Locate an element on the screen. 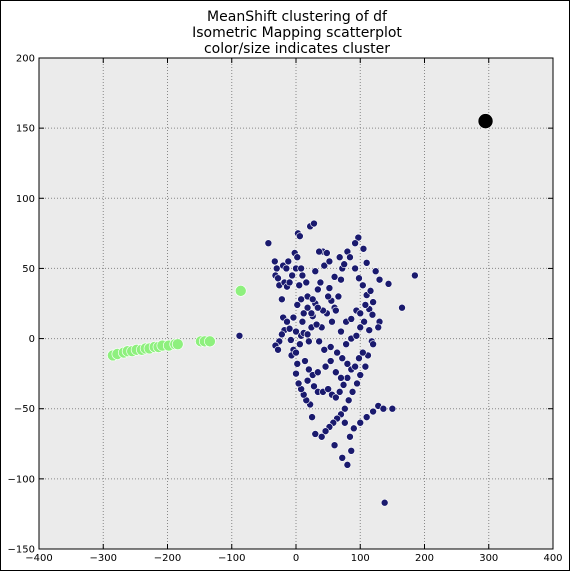  title-line-1: MeanShift clustering of df is located at coordinates (297, 17).